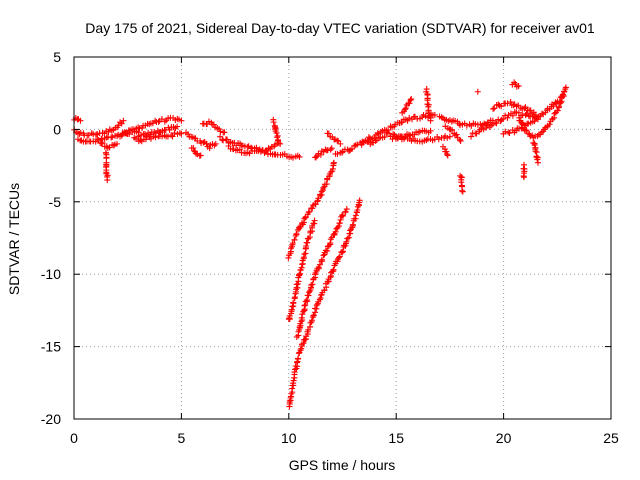 The height and width of the screenshot is (480, 640). Describe the element at coordinates (51, 238) in the screenshot. I see `y-tick-labels: 5 0 -5 -10 -15 -20` at that location.